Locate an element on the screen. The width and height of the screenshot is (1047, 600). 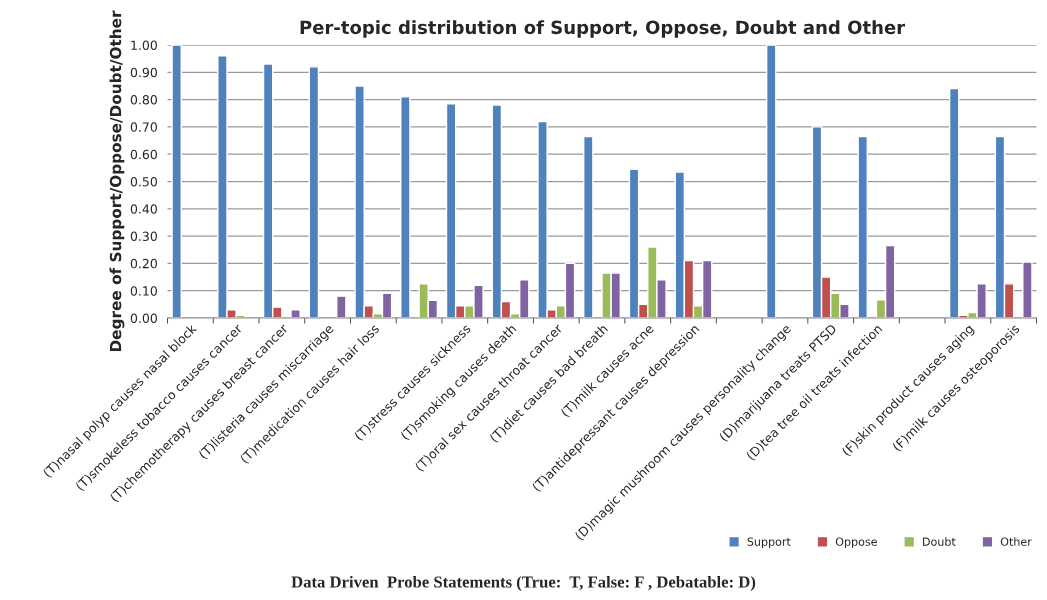
y-tick-label: 0.40 is located at coordinates (143, 209).